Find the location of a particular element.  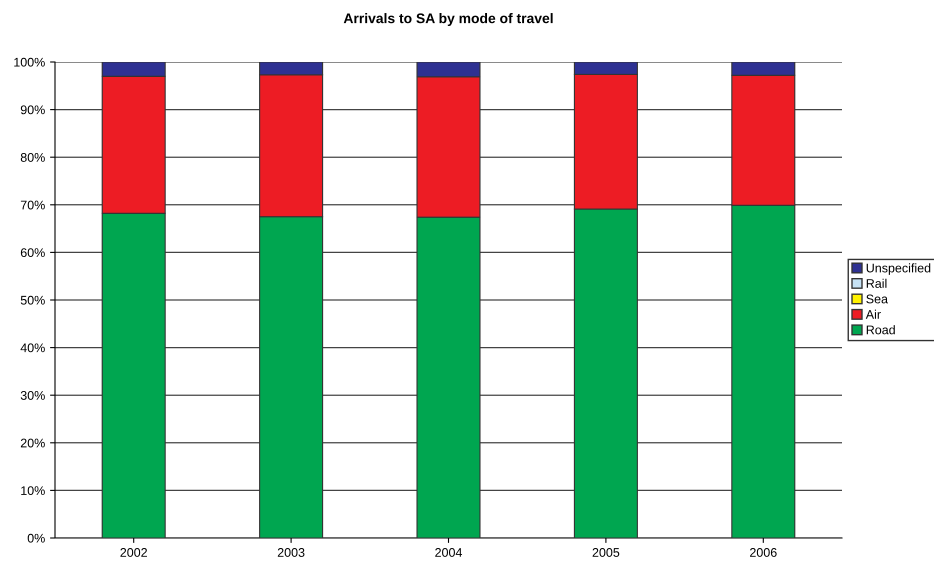

chart-title: Arrivals to SA by mode of travel is located at coordinates (448, 19).